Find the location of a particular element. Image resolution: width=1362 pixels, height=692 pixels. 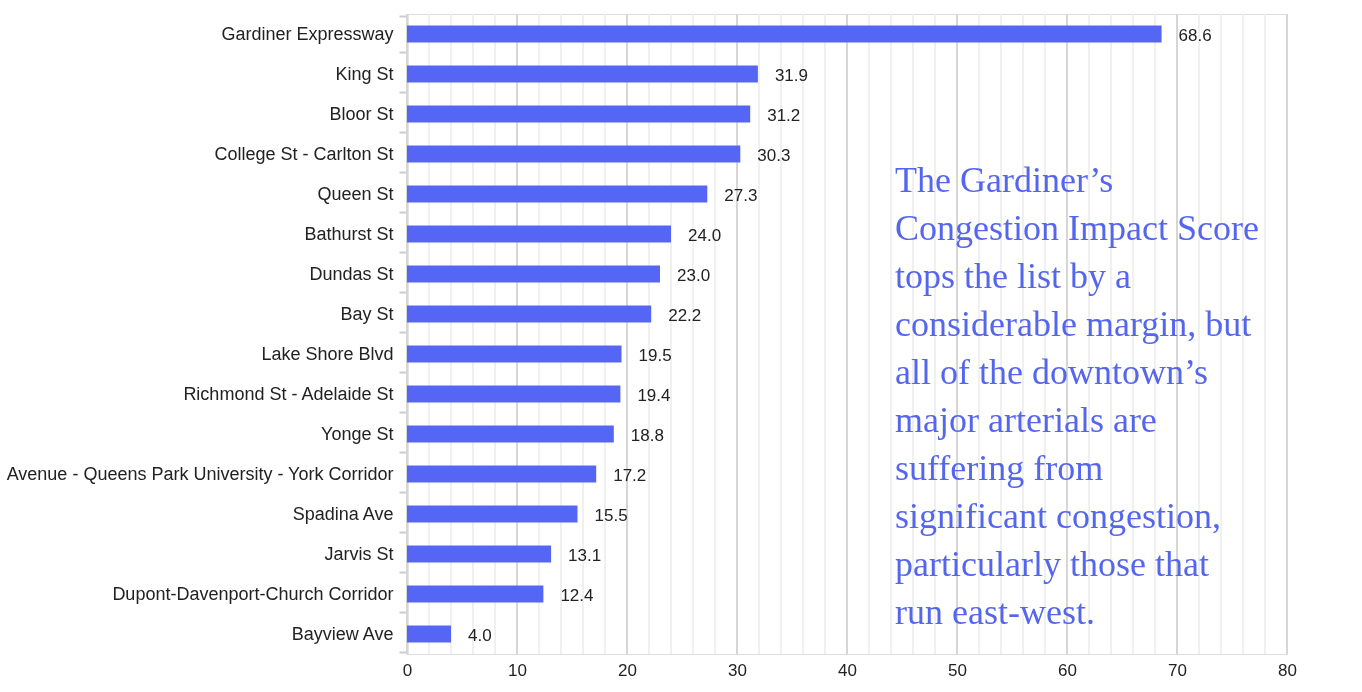

data-label: 4.0 is located at coordinates (480, 635).